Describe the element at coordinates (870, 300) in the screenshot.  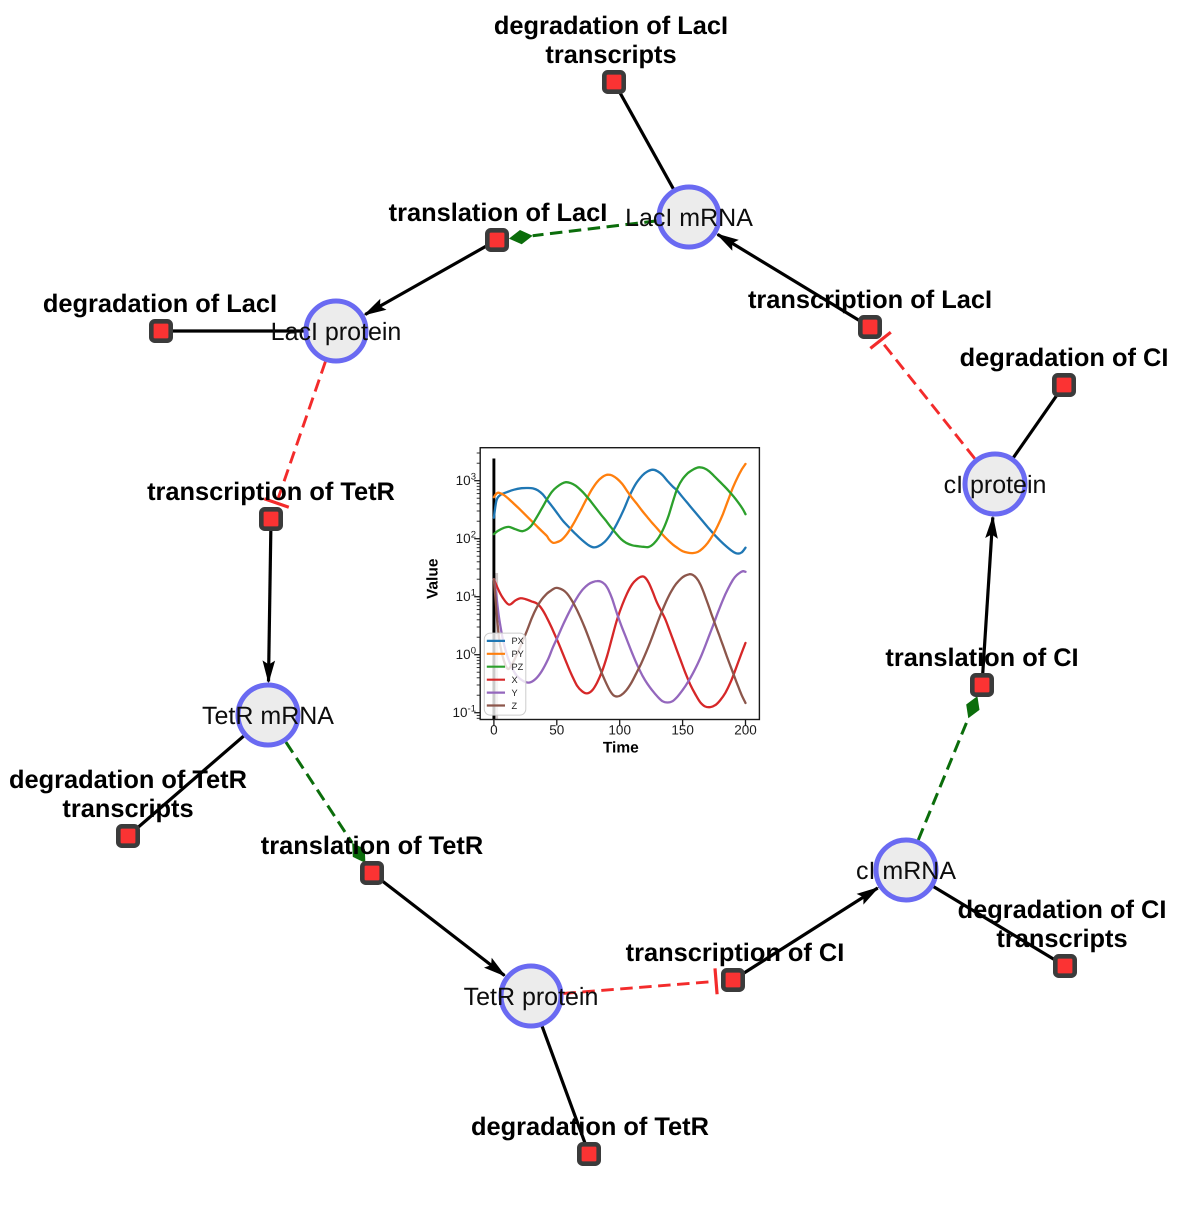
I see `svg-text: transcription of LacI` at that location.